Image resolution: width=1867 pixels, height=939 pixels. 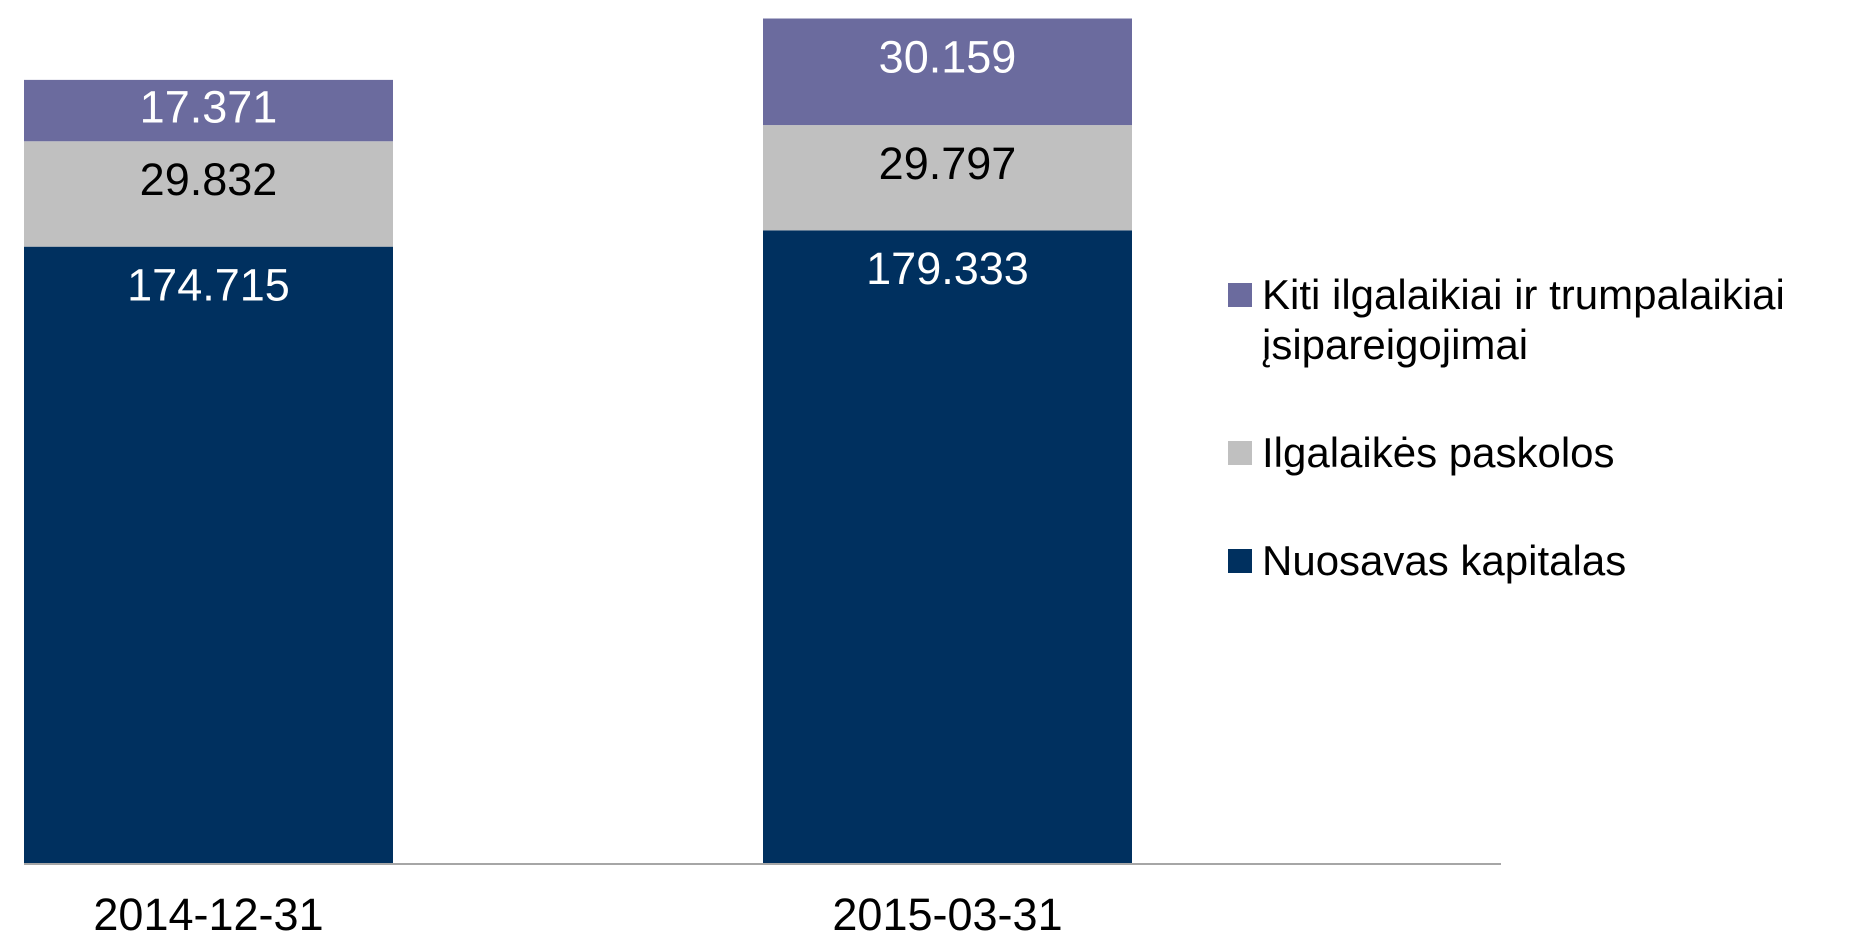 I want to click on data-label: 30.159, so click(x=948, y=56).